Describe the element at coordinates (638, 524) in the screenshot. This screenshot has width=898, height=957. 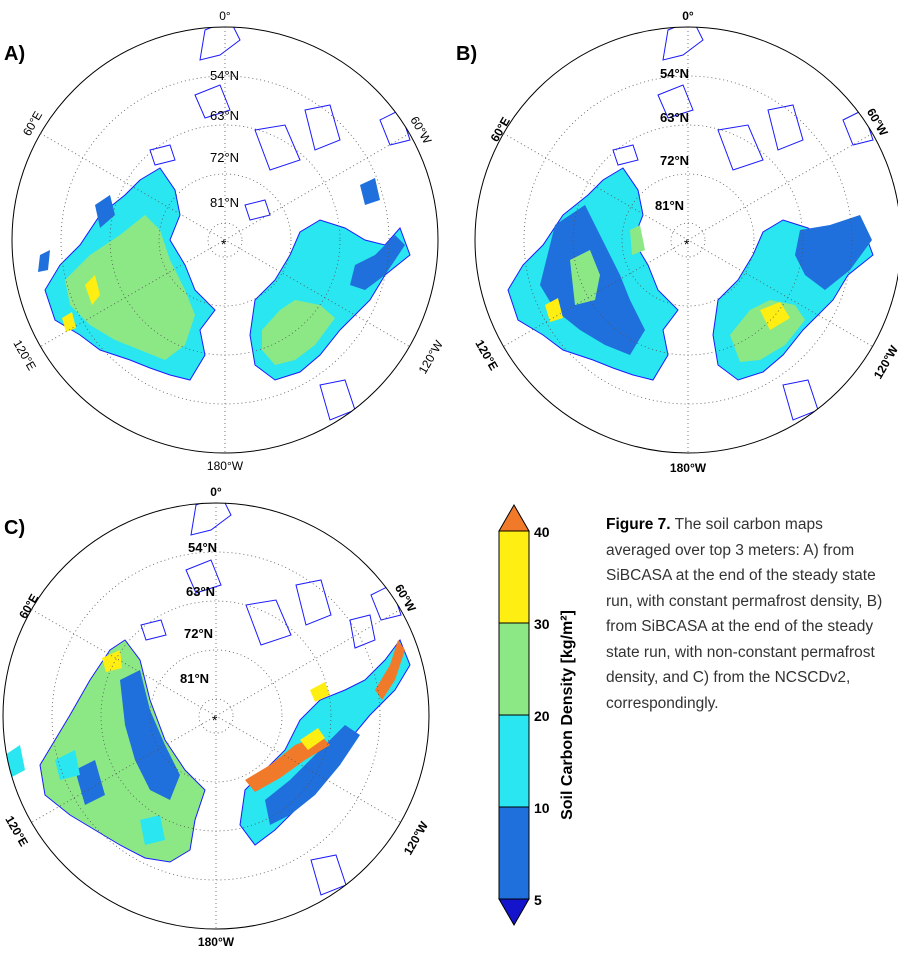
I see `caption-figure-number: Figure 7.` at that location.